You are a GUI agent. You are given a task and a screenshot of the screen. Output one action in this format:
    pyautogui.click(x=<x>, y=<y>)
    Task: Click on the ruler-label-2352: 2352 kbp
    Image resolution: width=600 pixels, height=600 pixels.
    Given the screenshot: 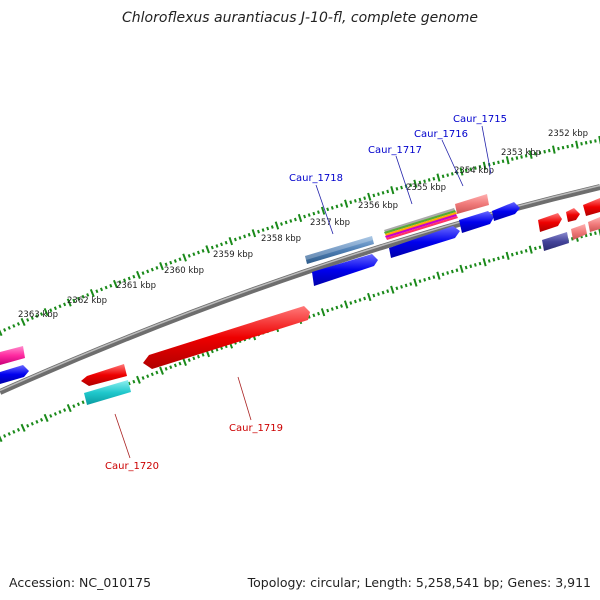 What is the action you would take?
    pyautogui.click(x=568, y=134)
    